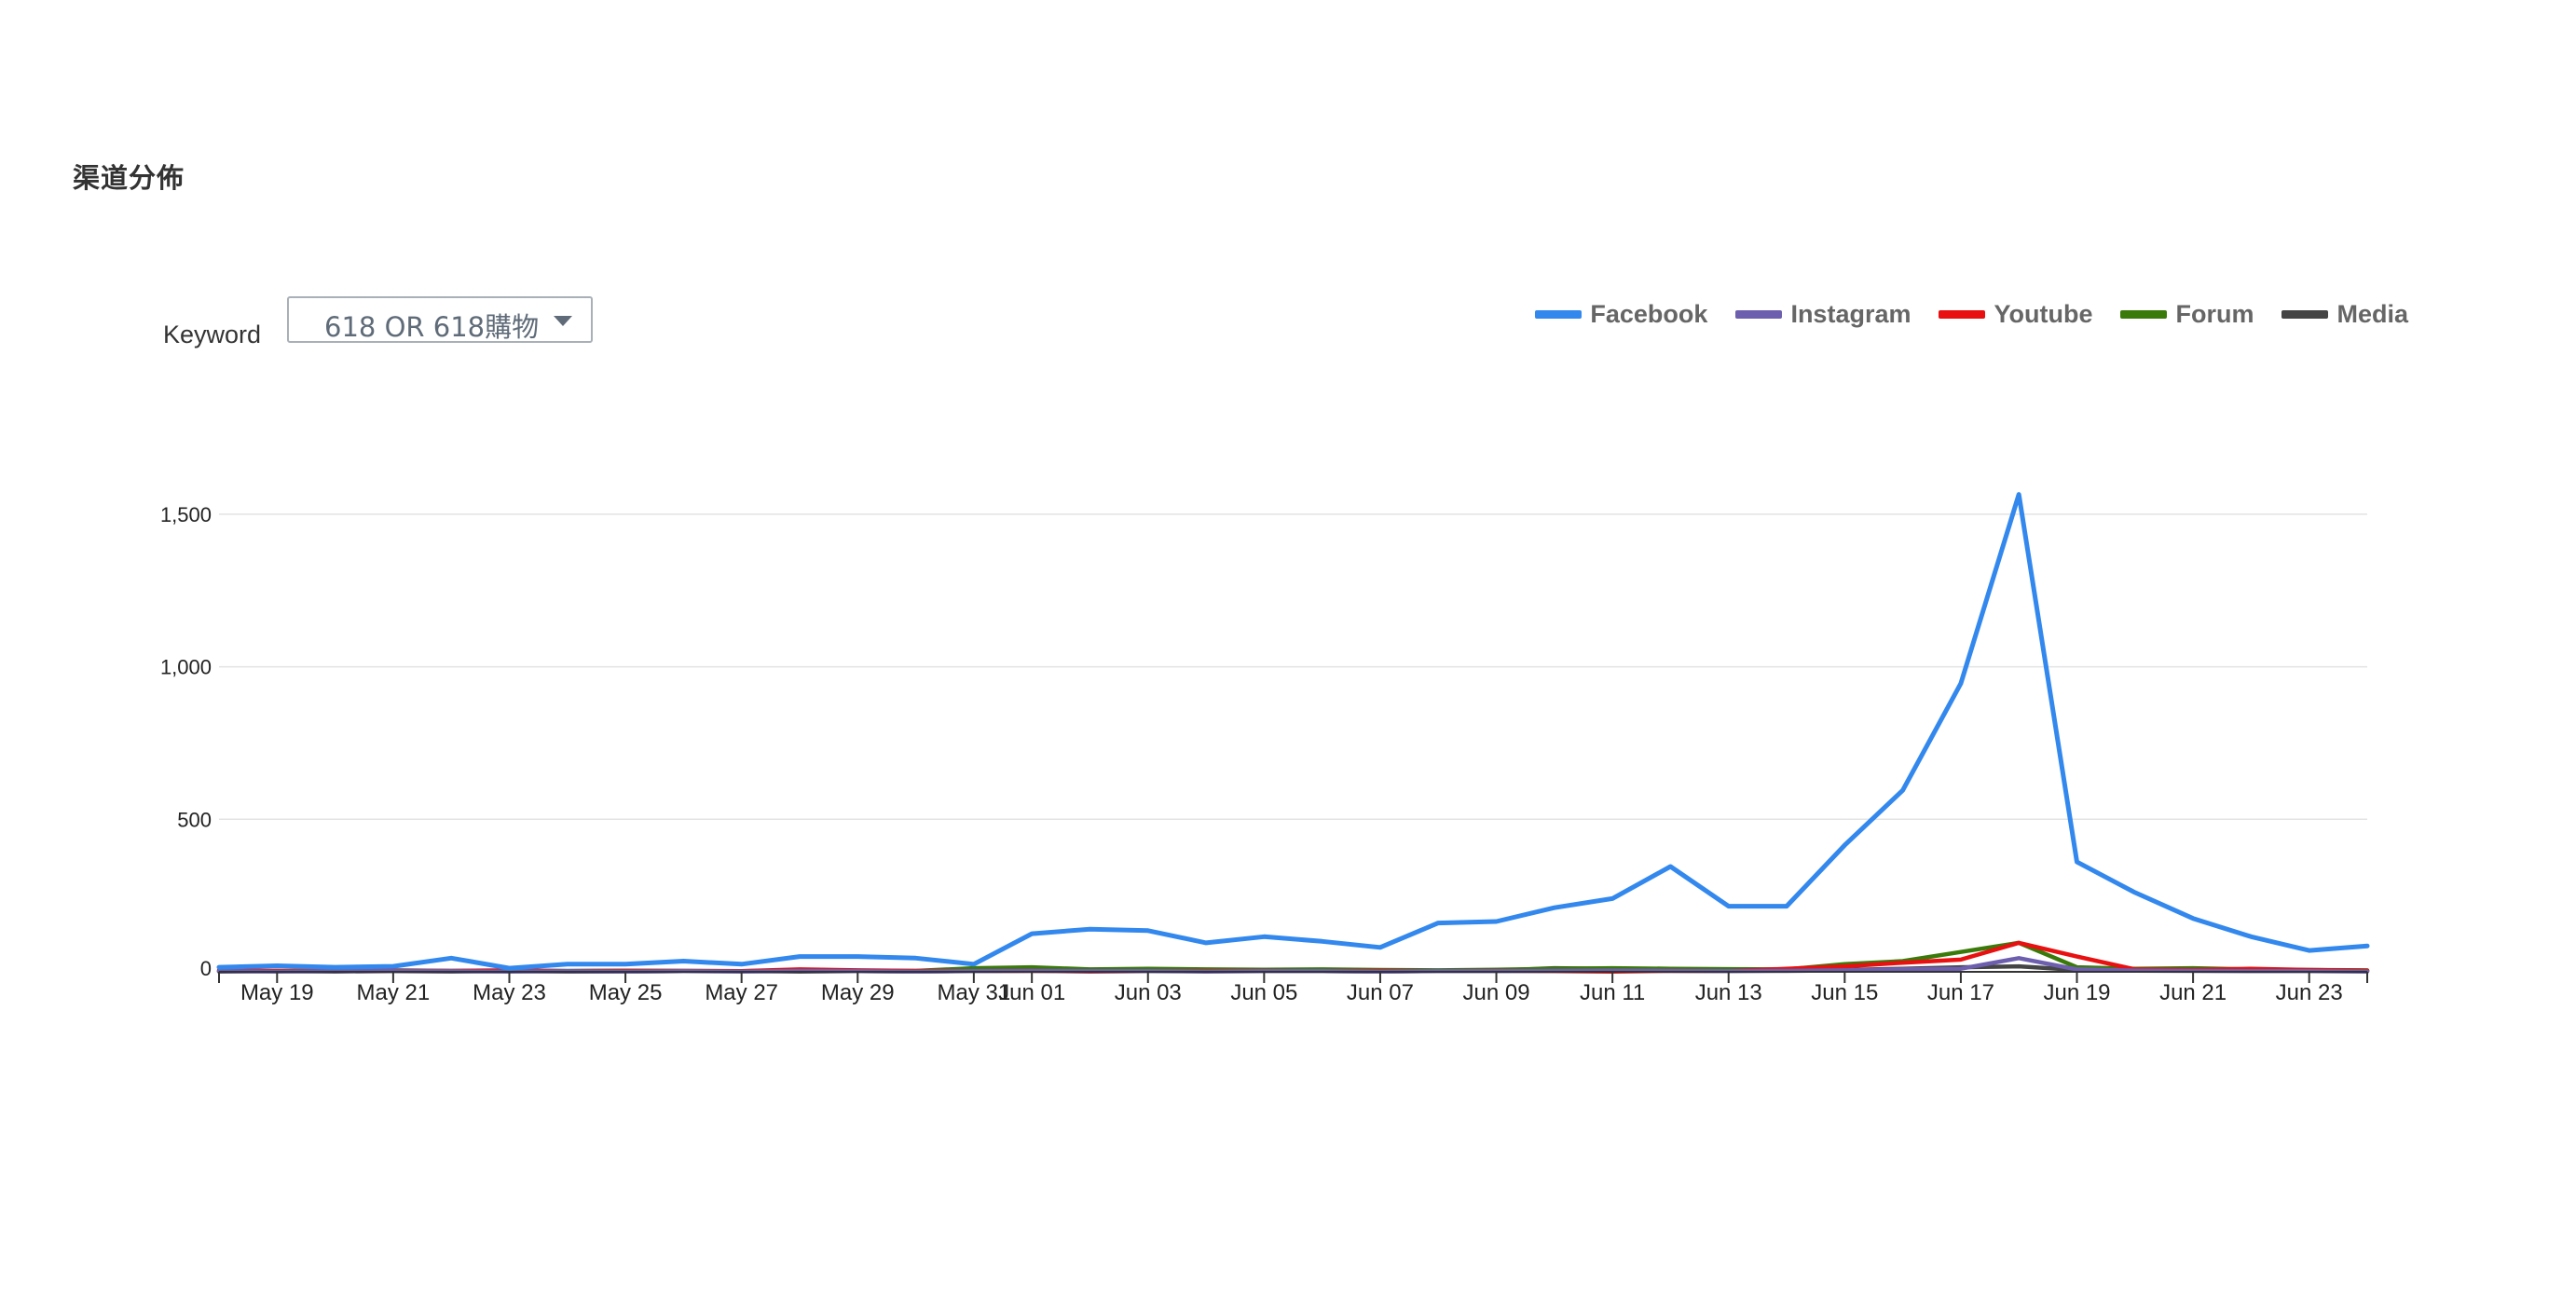 This screenshot has width=2576, height=1297. I want to click on legend-item-media: Media, so click(2344, 314).